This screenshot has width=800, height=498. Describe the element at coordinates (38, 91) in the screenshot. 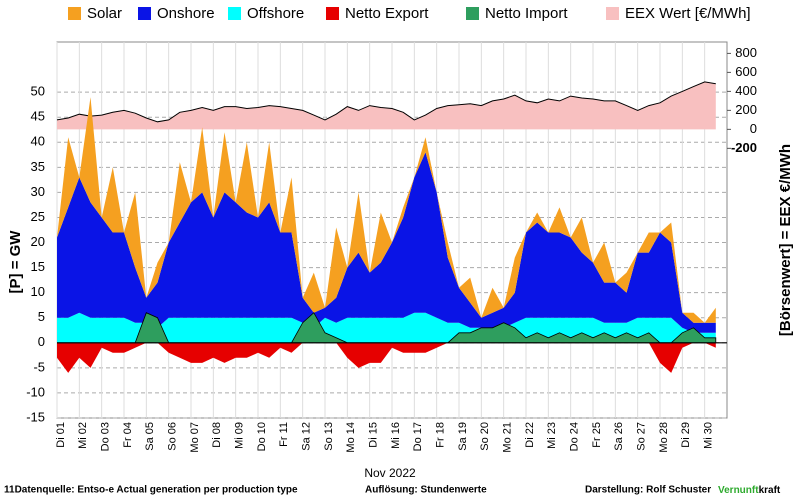

I see `y-tick-label: 50` at that location.